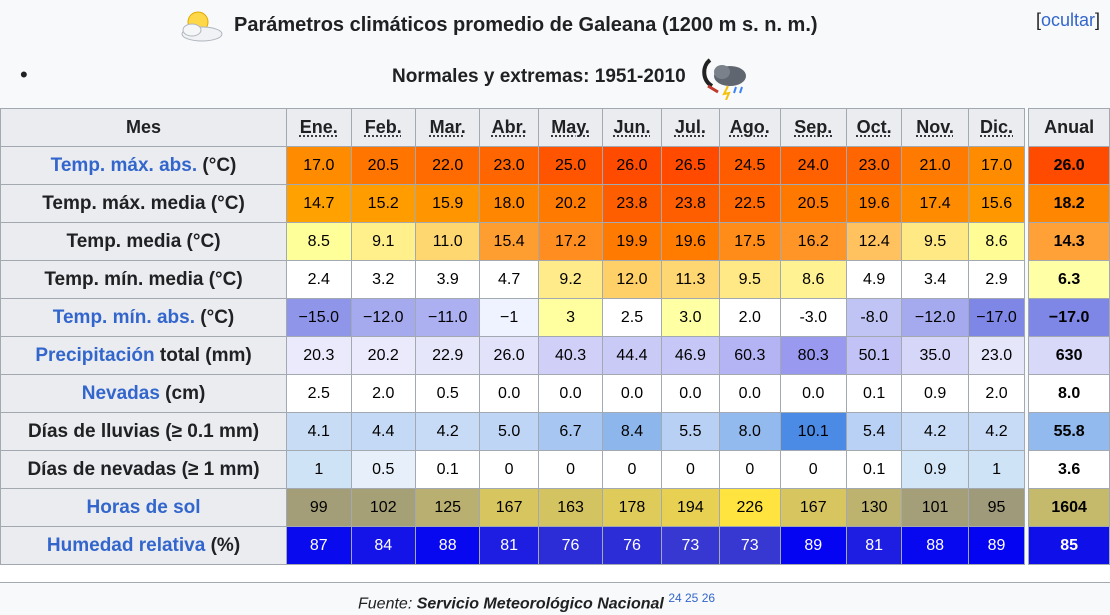  I want to click on reference-links: 24 25 26, so click(692, 598).